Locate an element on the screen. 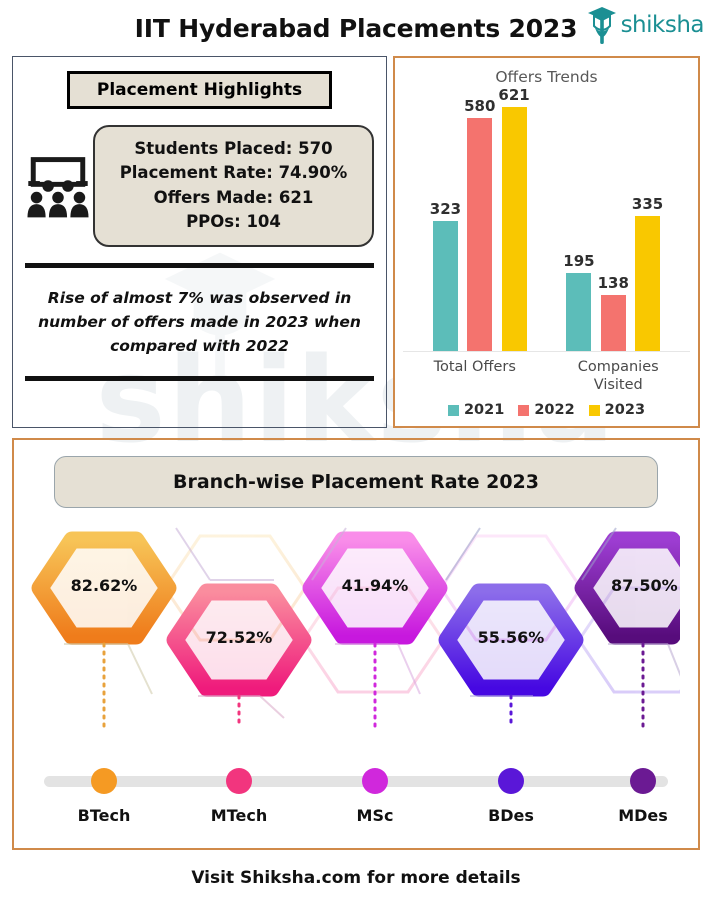 The image size is (712, 916). legend-item-2021: 2021 is located at coordinates (476, 410).